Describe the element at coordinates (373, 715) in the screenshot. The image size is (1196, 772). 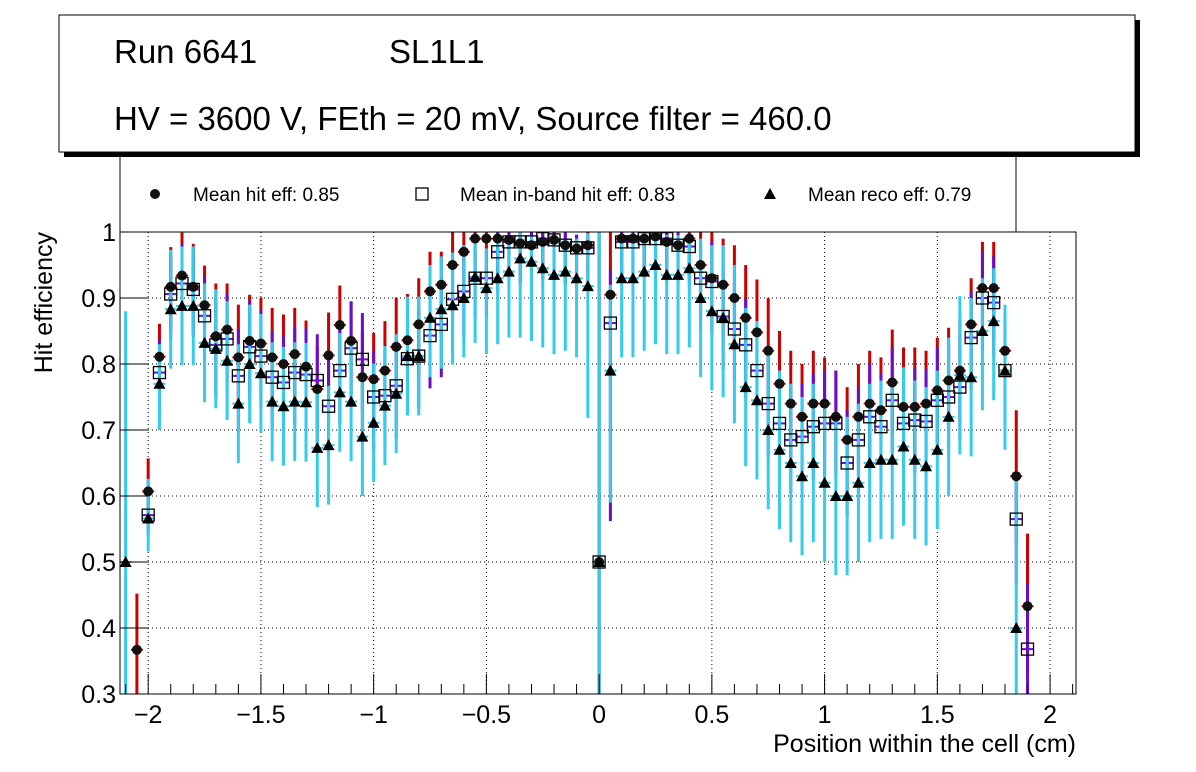
I see `x-tick-label: −1` at that location.